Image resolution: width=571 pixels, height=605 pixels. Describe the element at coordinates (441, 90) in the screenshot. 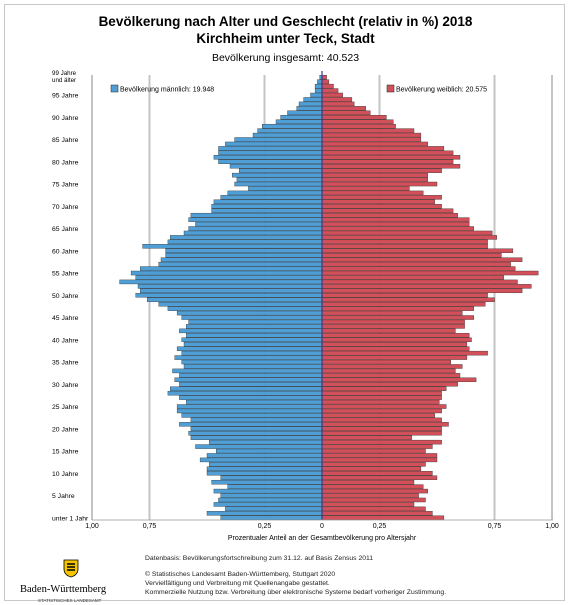

I see `legend-label-female: Bevölkerung weiblich: 20.575` at that location.